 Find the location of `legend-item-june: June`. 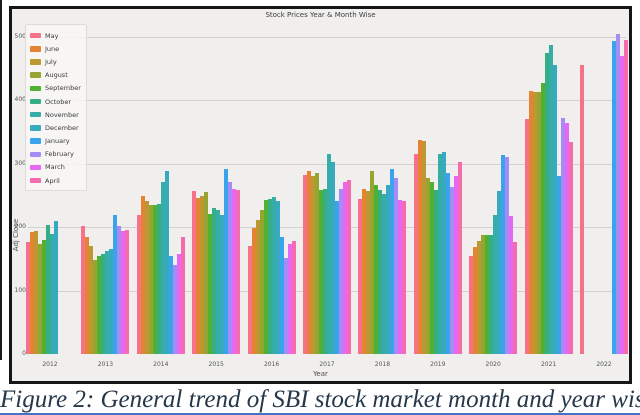

legend-item-june: June is located at coordinates (55, 48).